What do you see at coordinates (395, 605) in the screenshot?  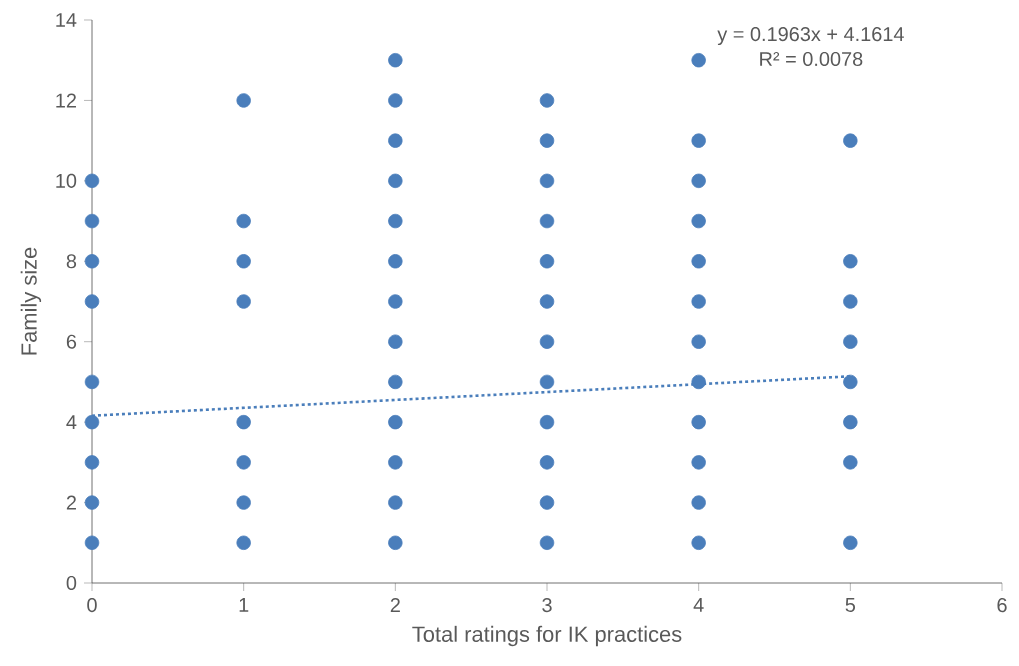 I see `x-tick-label: 2` at bounding box center [395, 605].